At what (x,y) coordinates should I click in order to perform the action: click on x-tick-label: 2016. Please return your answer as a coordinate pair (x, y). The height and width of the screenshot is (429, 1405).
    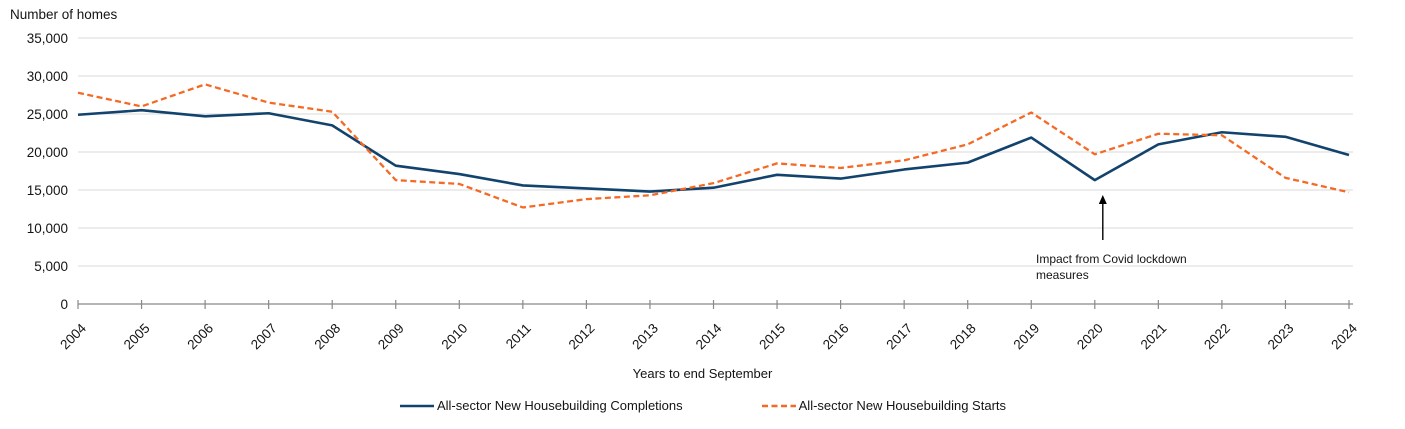
    Looking at the image, I should click on (836, 337).